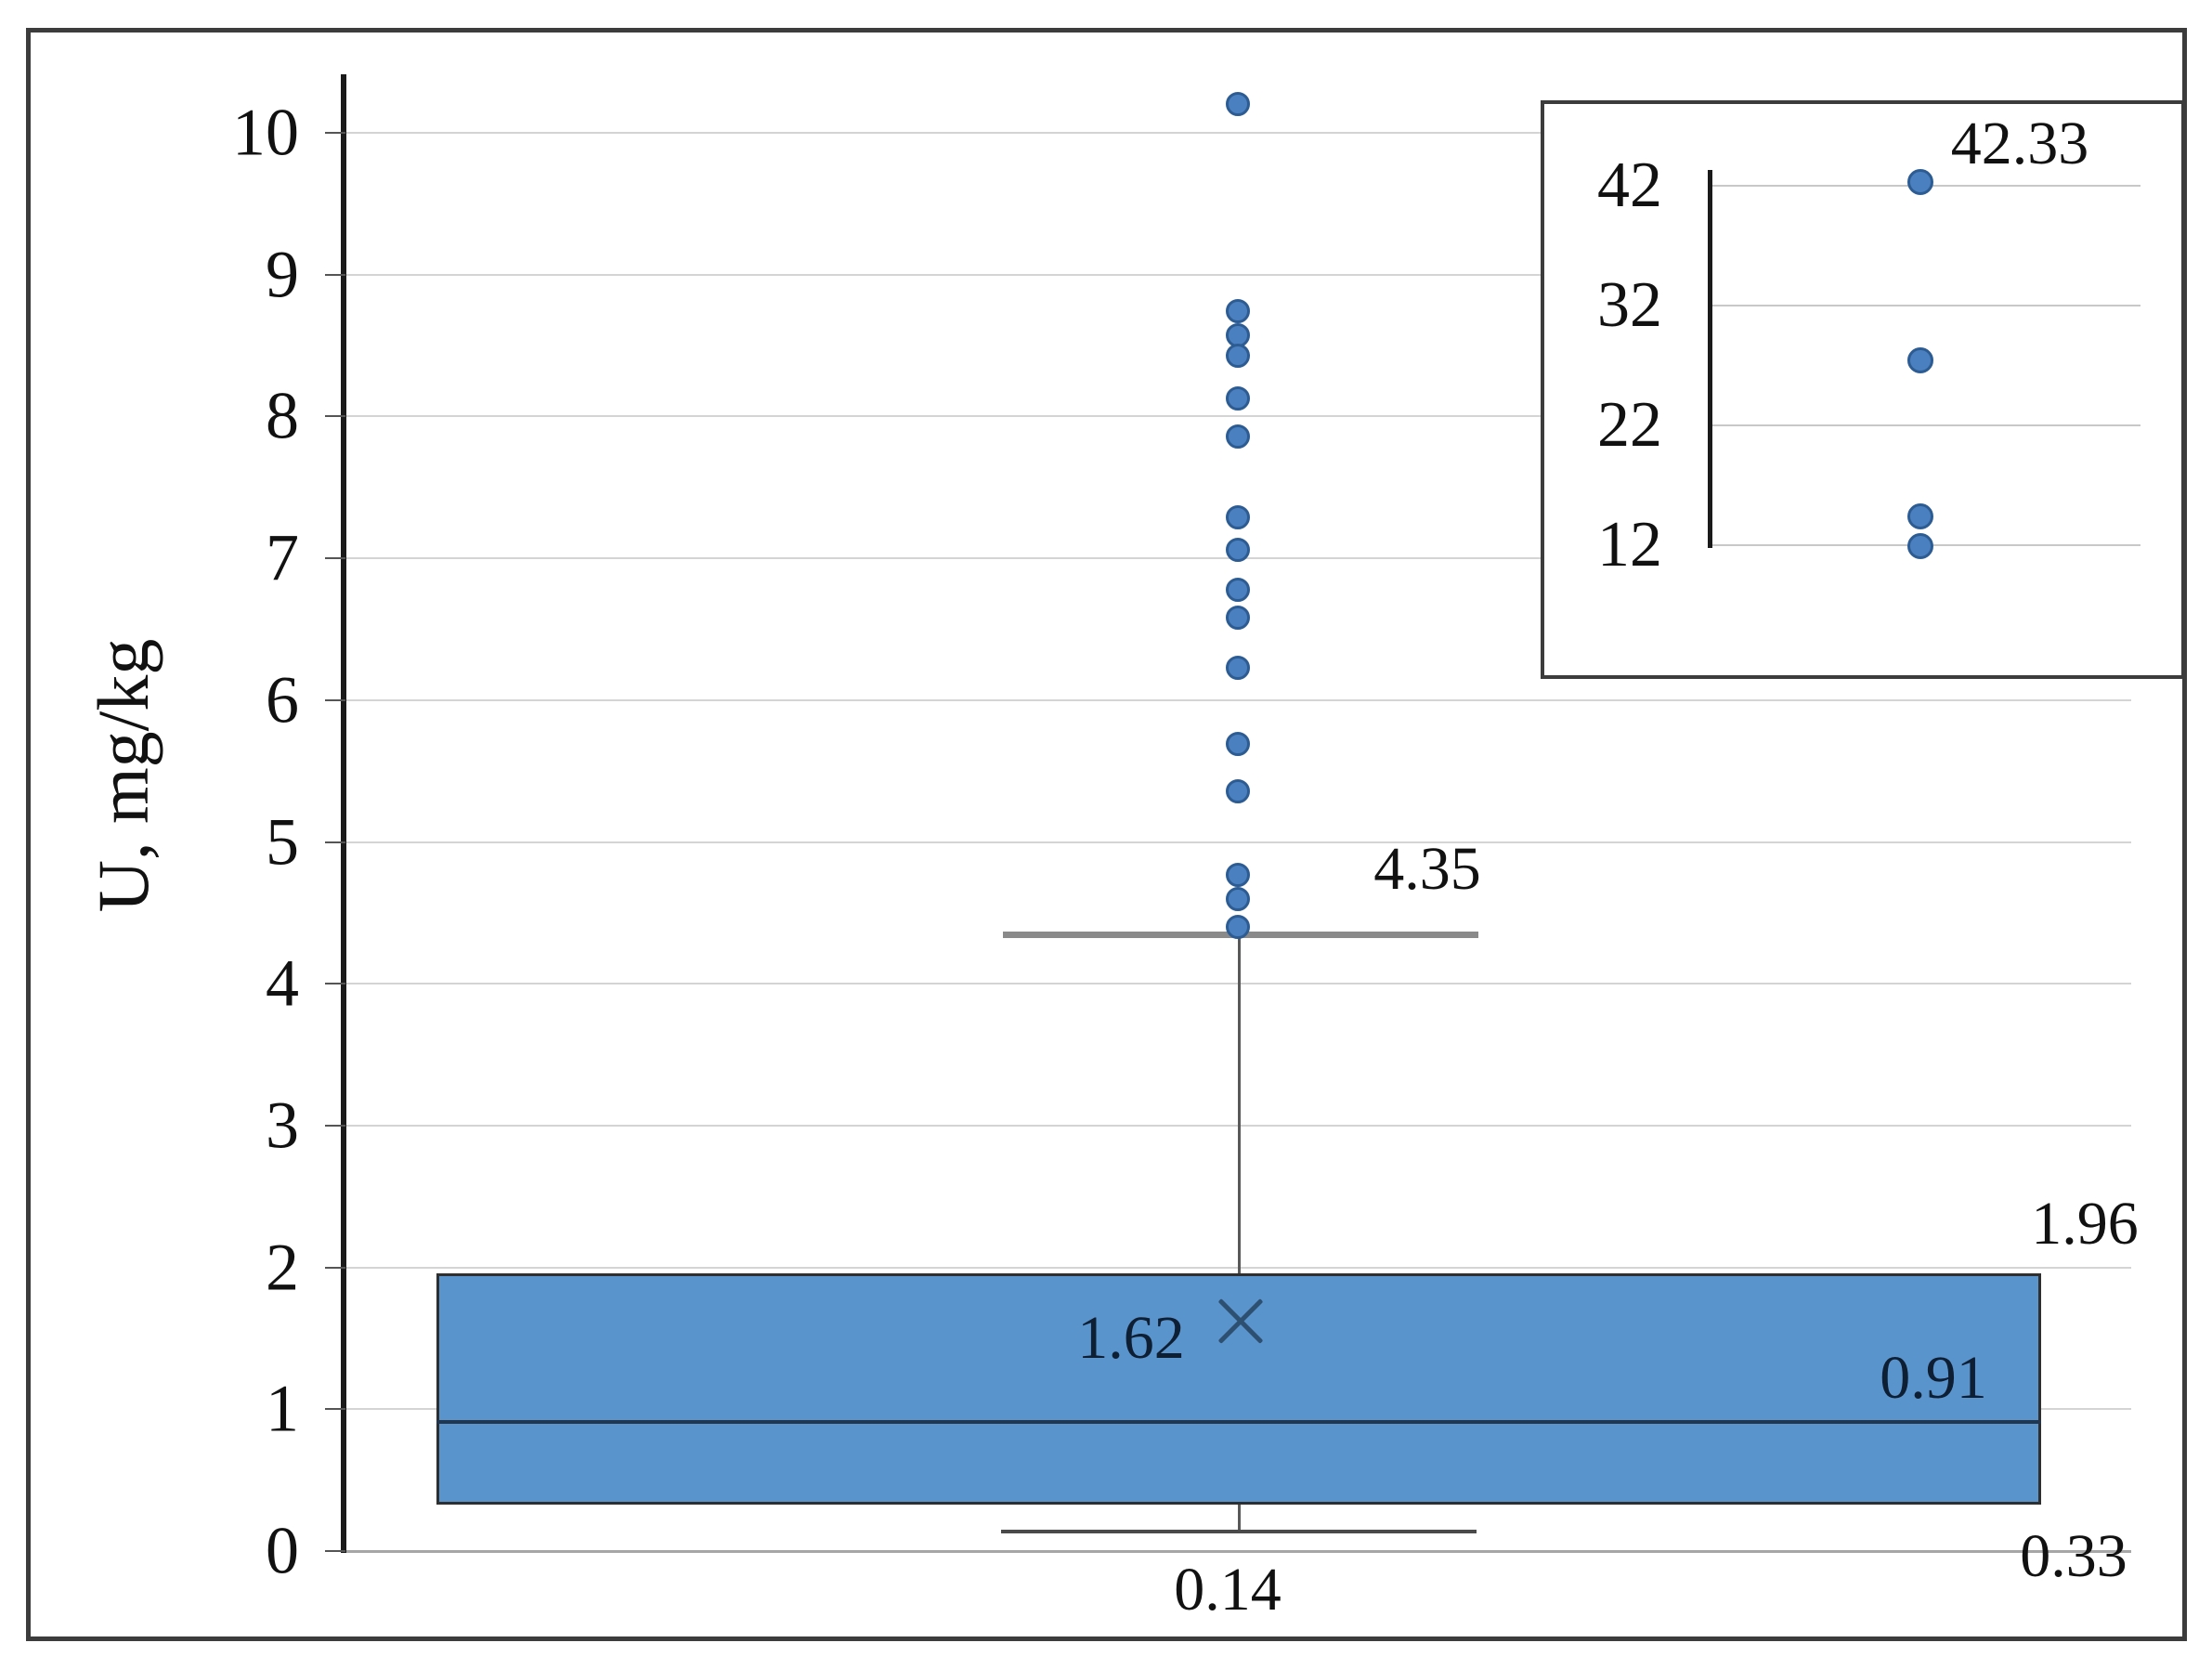  What do you see at coordinates (2019, 144) in the screenshot?
I see `inset-max-value-label: 42.33` at bounding box center [2019, 144].